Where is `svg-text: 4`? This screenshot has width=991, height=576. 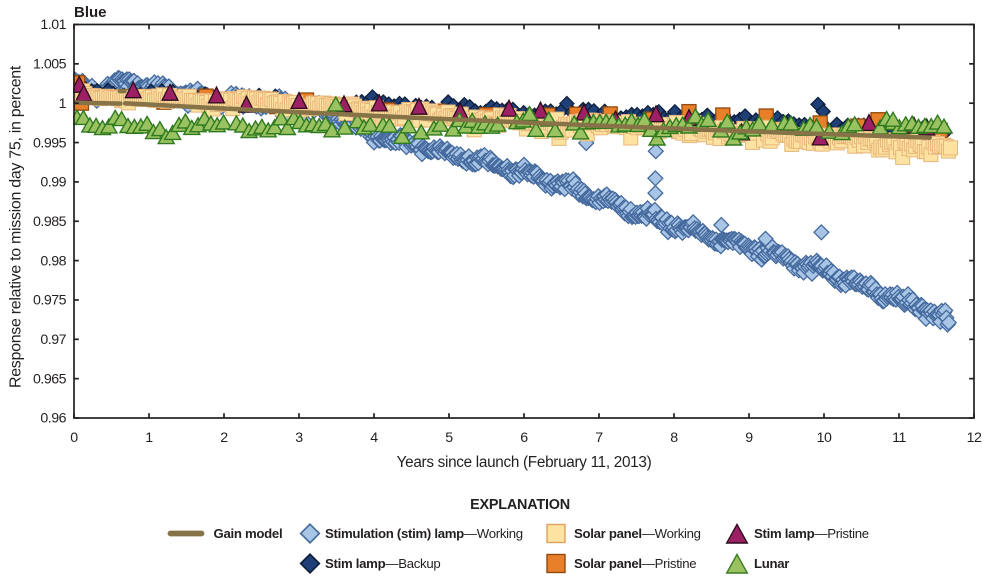 svg-text: 4 is located at coordinates (374, 438).